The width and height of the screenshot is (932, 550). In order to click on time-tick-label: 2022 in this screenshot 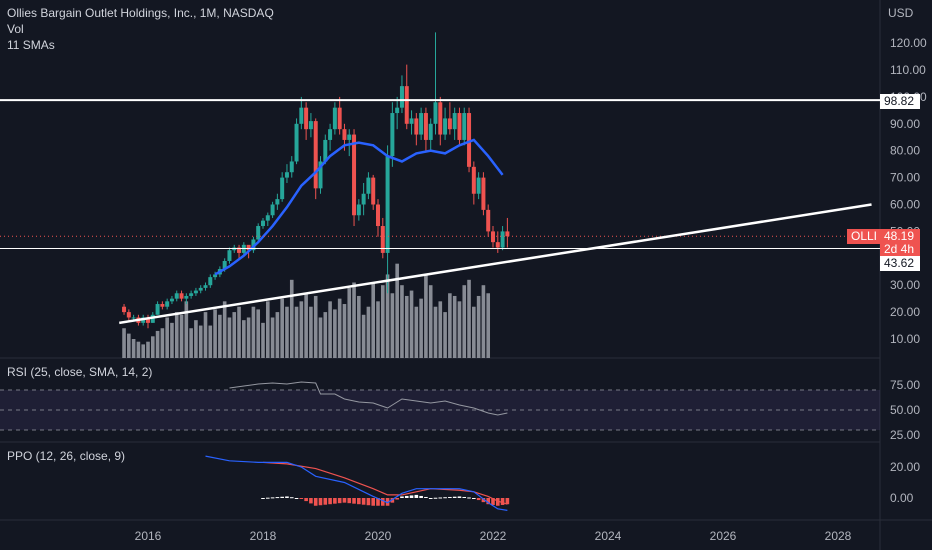, I will do `click(493, 536)`.